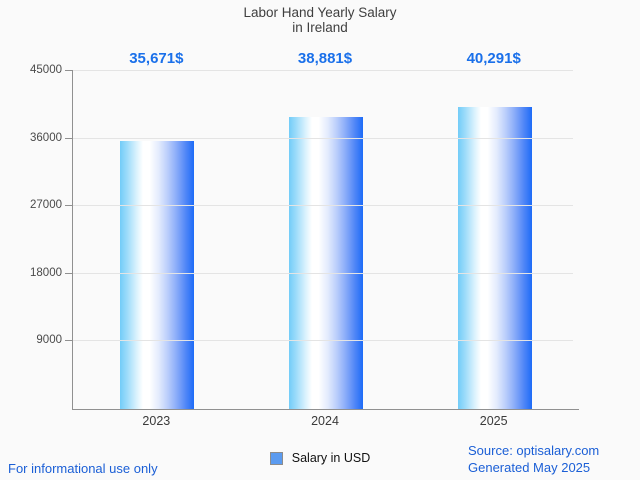 The image size is (640, 480). I want to click on legend: Salary in USD, so click(320, 458).